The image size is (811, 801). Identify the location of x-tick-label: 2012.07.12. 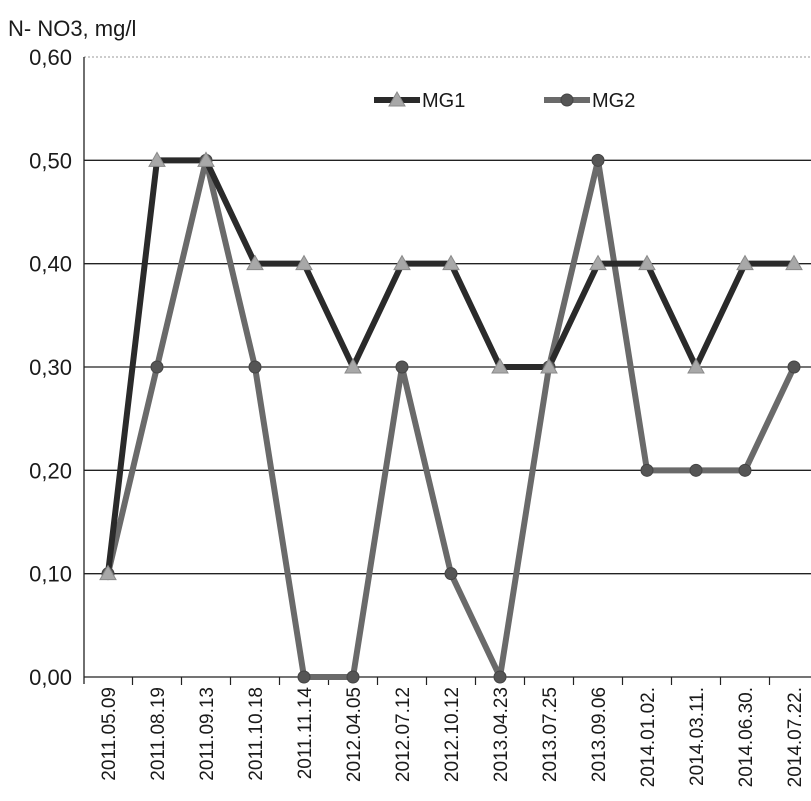
(403, 734).